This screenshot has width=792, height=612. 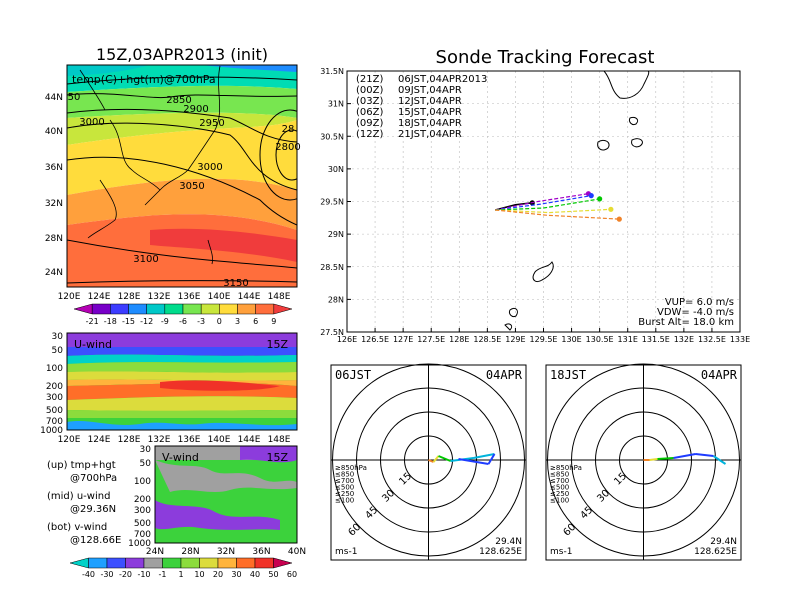 I want to click on legend-code: (09Z), so click(x=369, y=123).